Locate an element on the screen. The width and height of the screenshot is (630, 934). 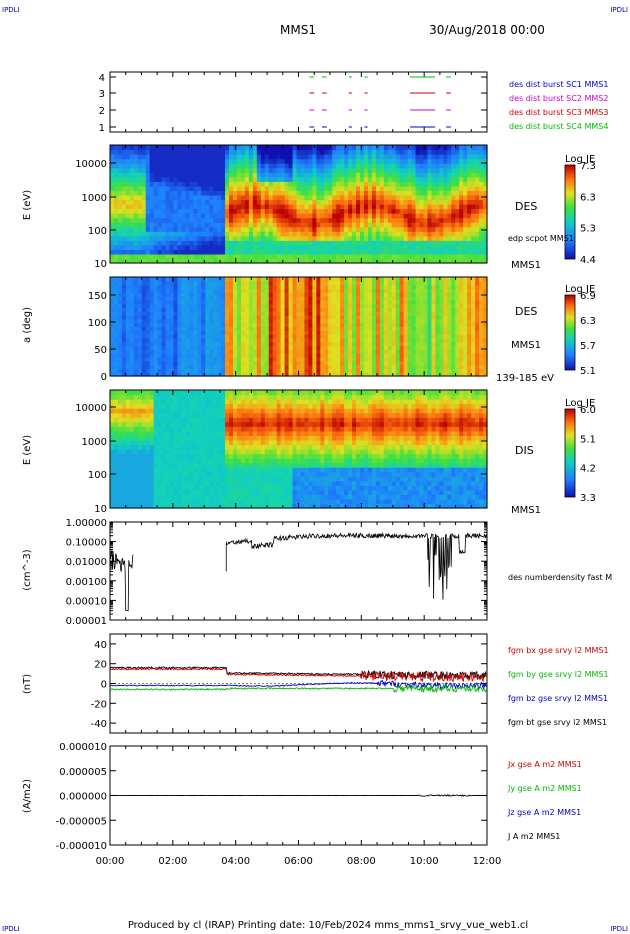
spacecraft-title: MMS1 is located at coordinates (298, 30).